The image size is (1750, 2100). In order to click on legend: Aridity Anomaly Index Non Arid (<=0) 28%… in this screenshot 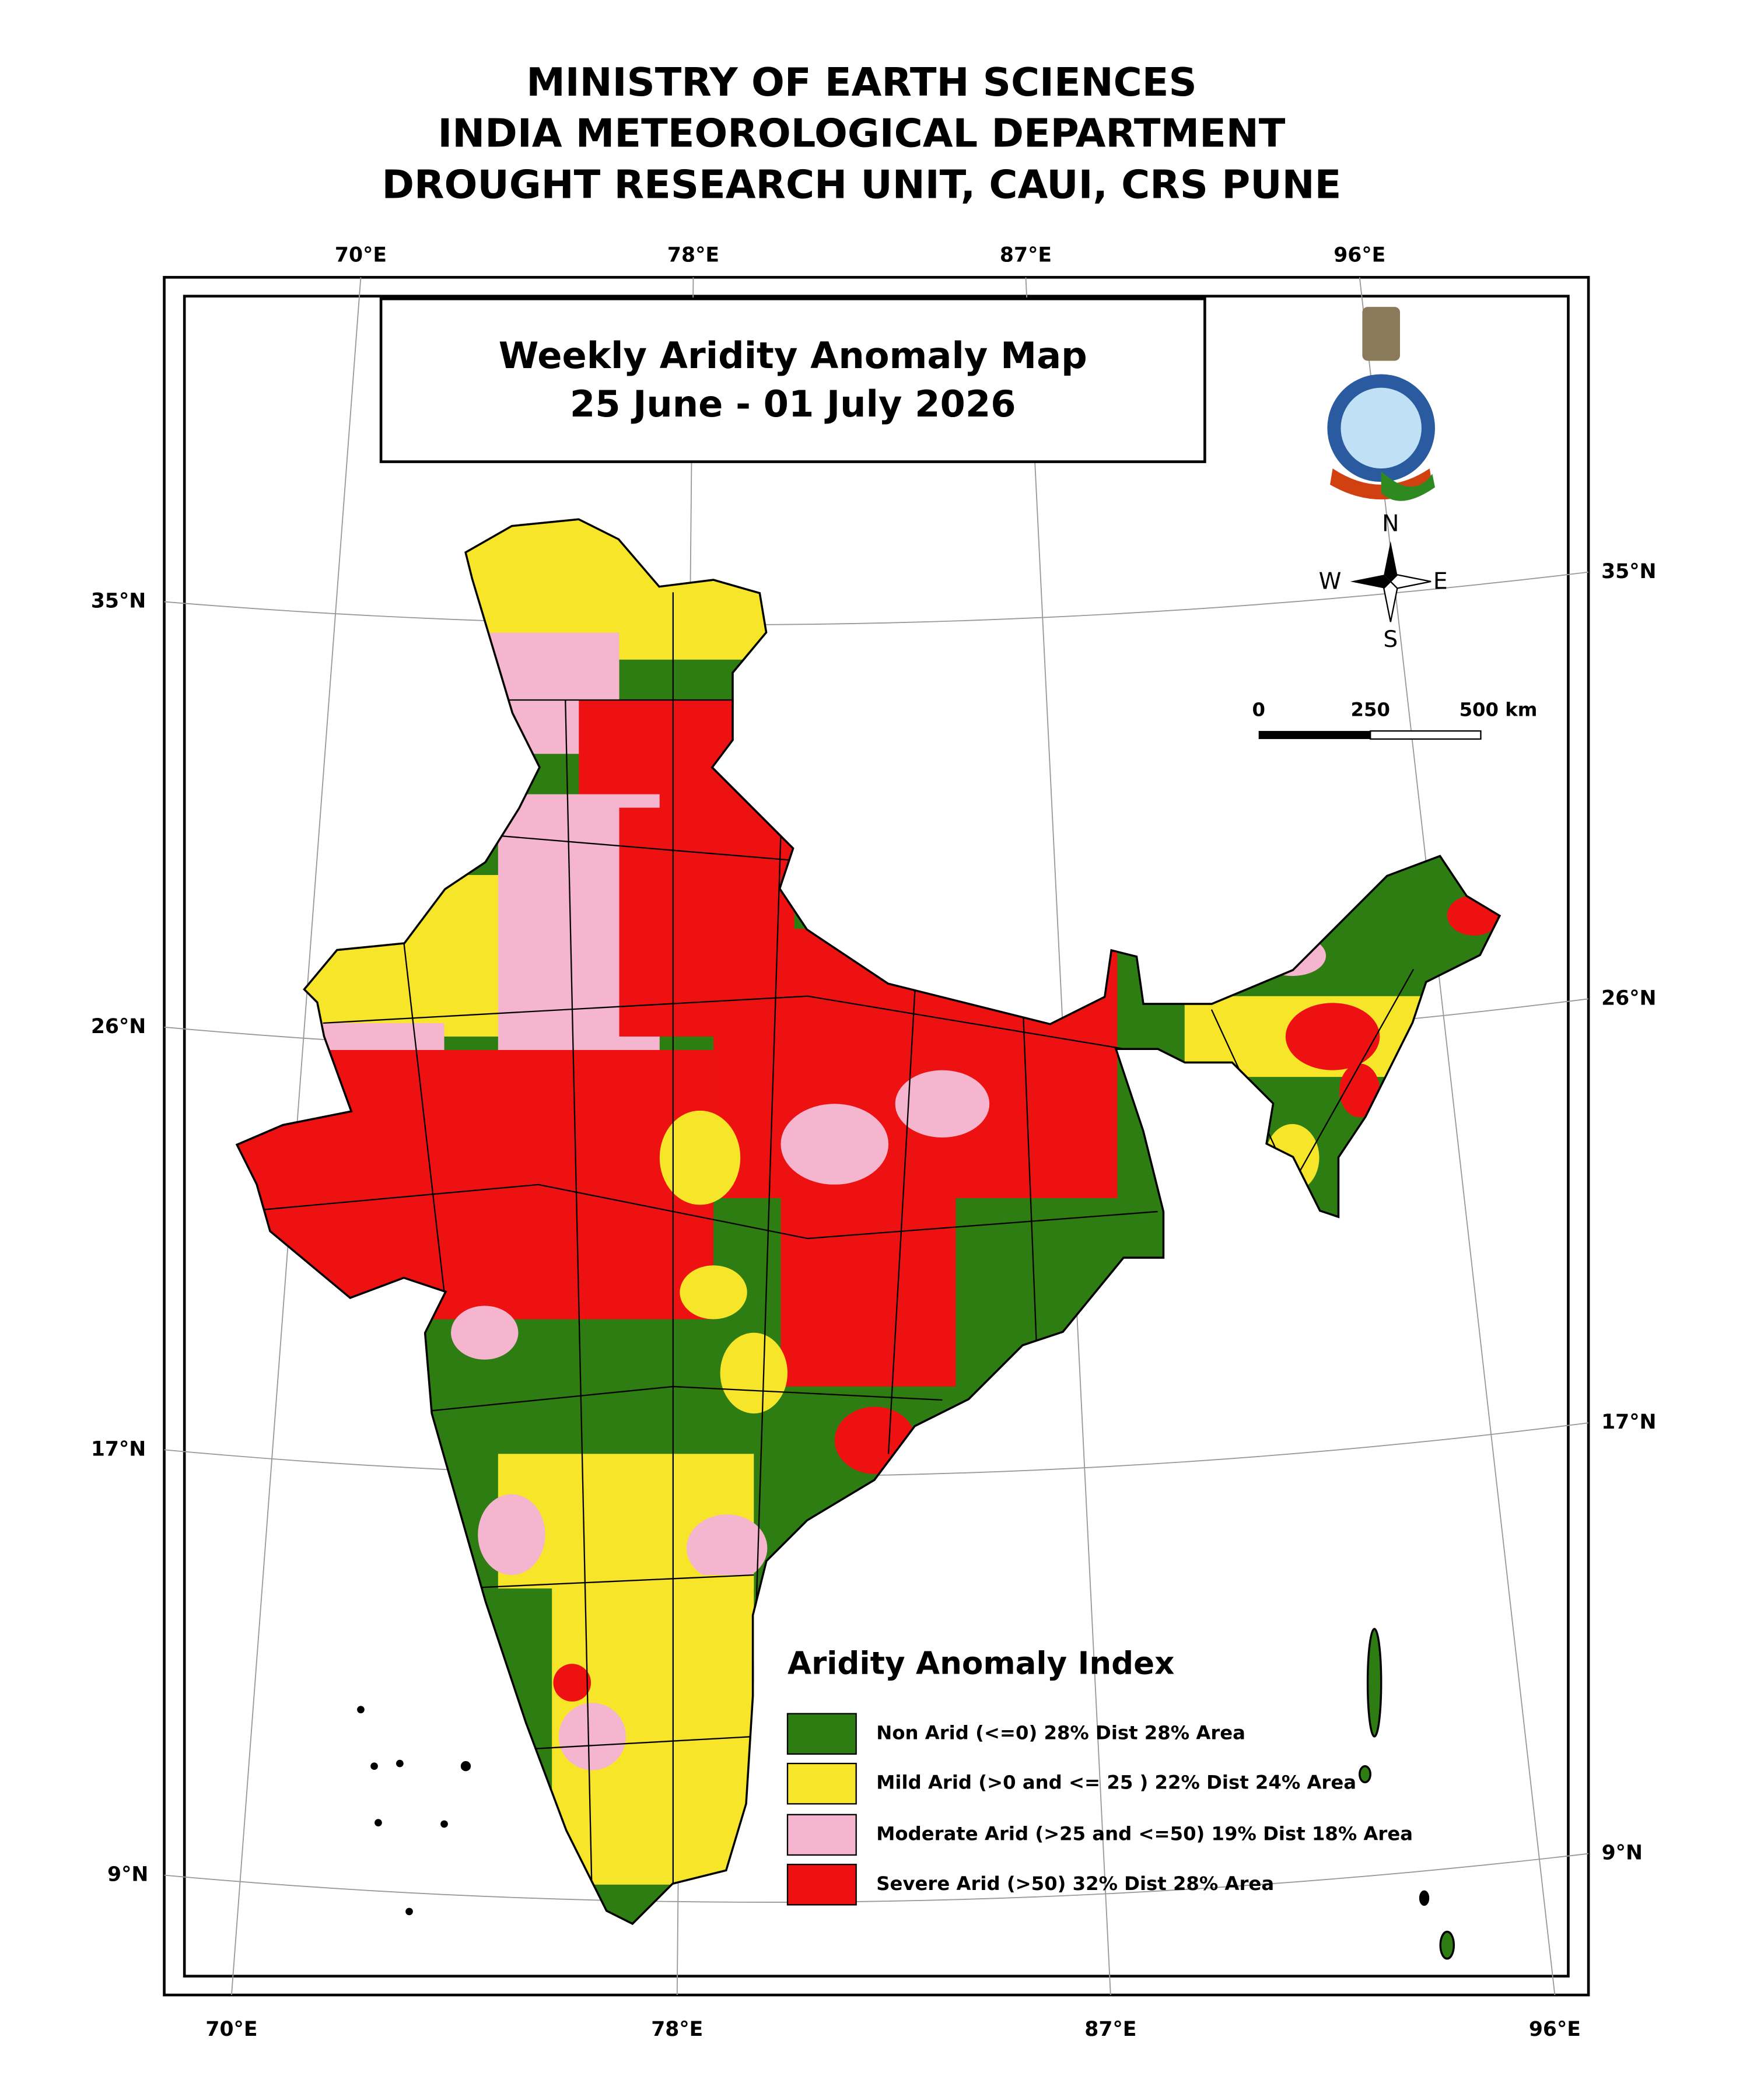, I will do `click(1099, 1775)`.